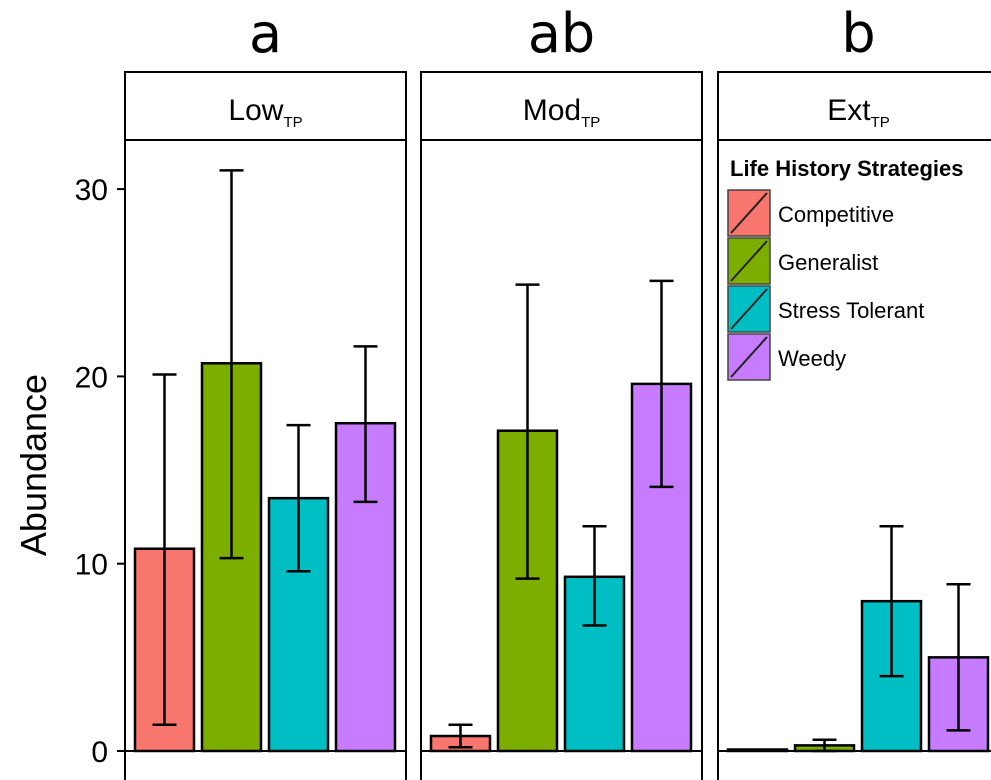 The width and height of the screenshot is (991, 780). I want to click on bar-ext-competitive, so click(757, 750).